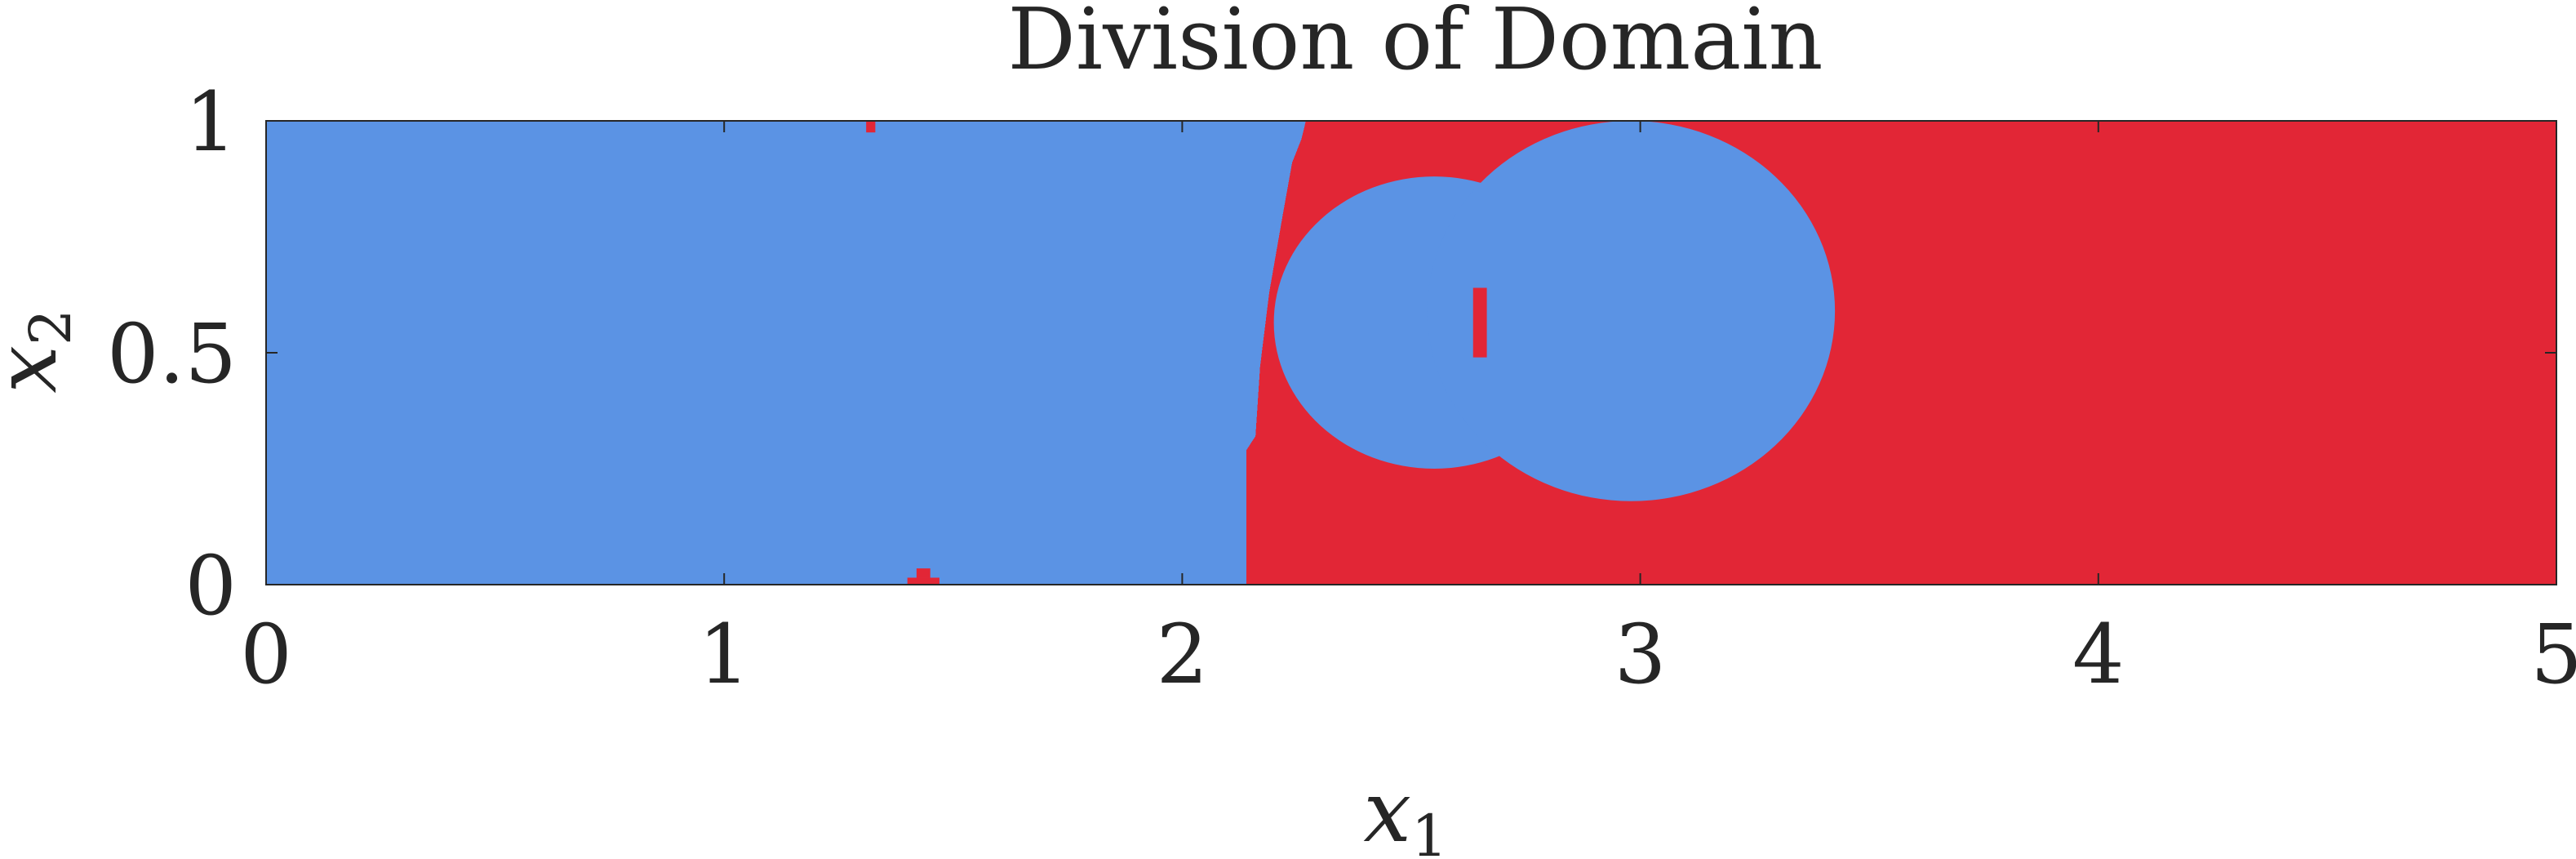 This screenshot has height=859, width=2576. What do you see at coordinates (1415, 44) in the screenshot?
I see `chart-title: Division of Domain` at bounding box center [1415, 44].